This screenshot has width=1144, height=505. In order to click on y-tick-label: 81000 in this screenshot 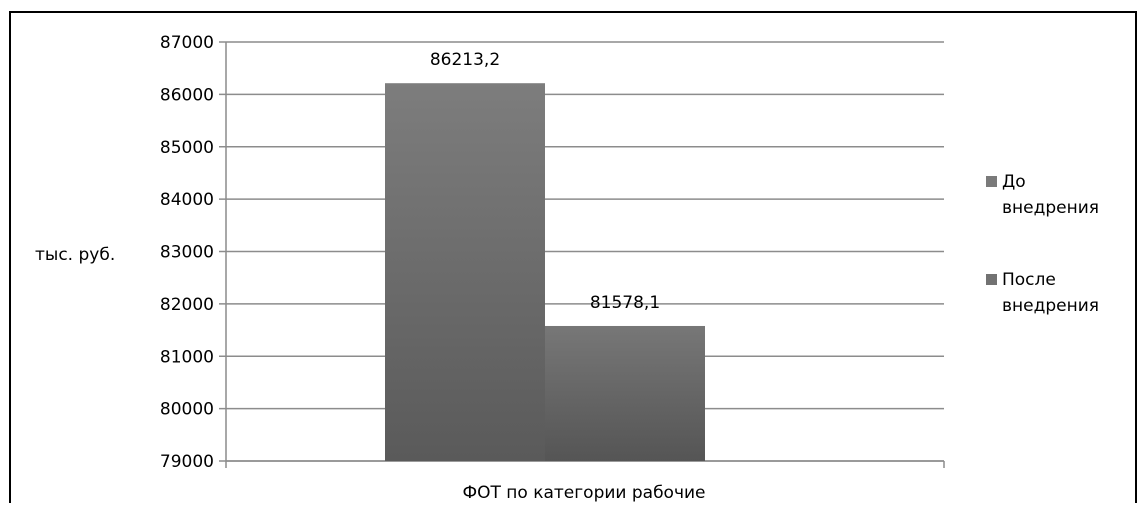, I will do `click(187, 357)`.